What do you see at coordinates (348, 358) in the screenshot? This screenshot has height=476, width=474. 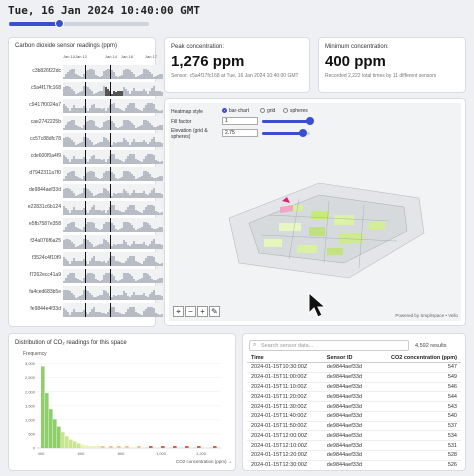 I see `column-header: Sensor ID` at bounding box center [348, 358].